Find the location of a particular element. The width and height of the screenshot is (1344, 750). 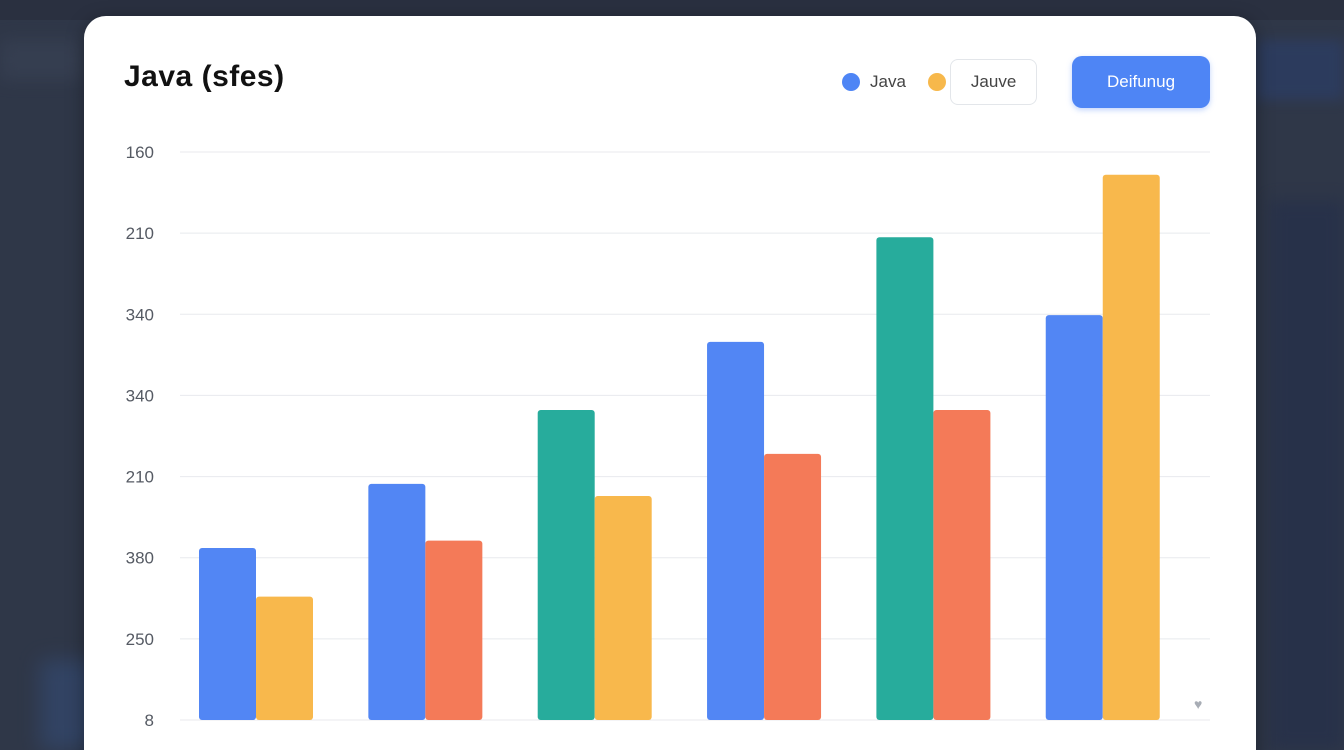

legend-label: Jauve is located at coordinates (993, 81).